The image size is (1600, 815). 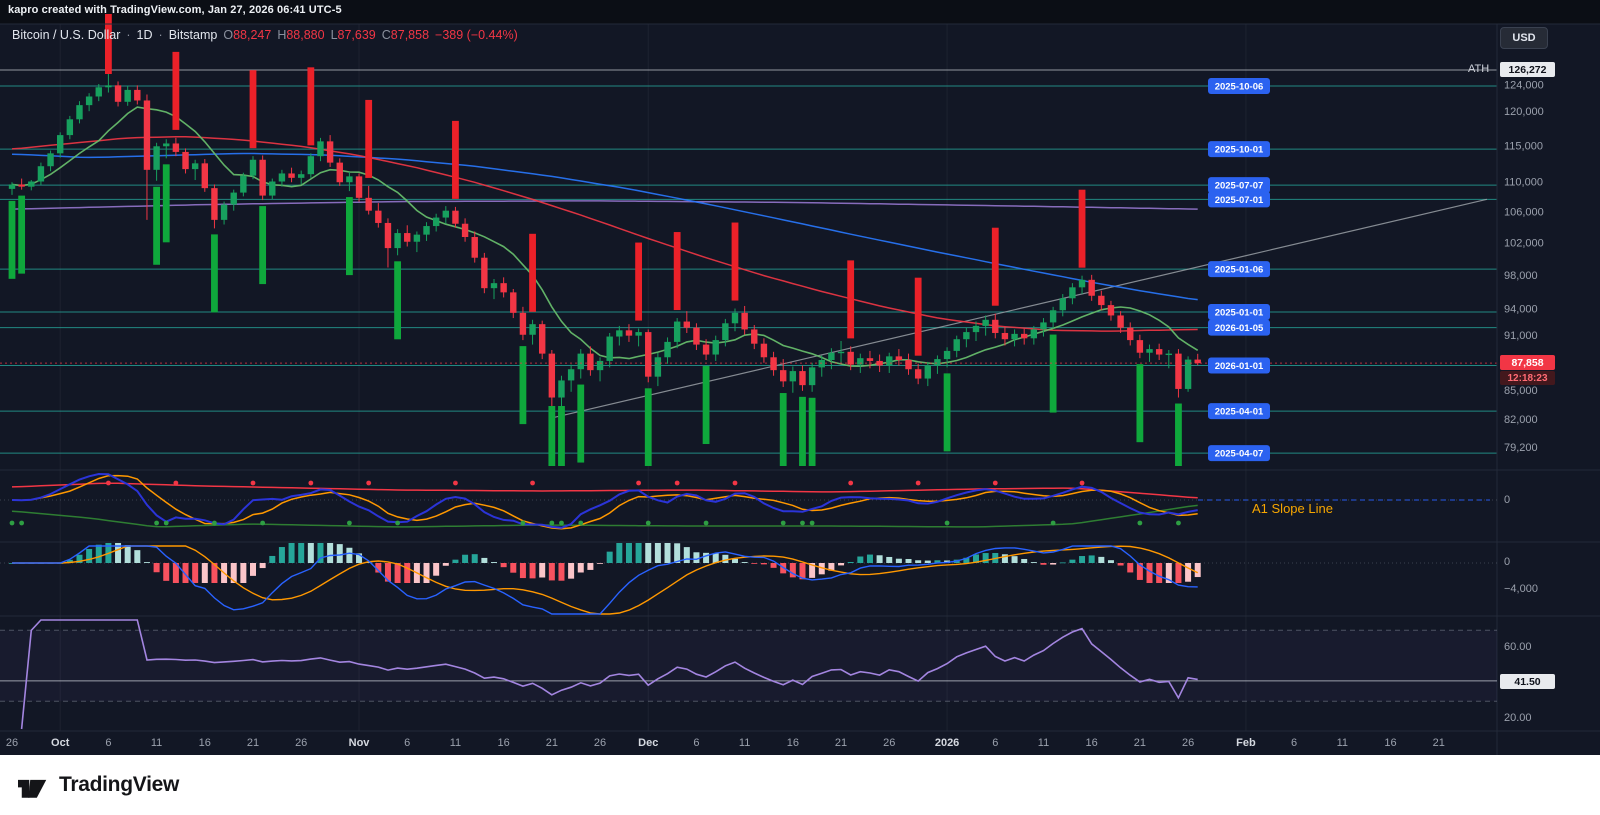 I want to click on indicator1-zero-label: 0, so click(x=1507, y=500).